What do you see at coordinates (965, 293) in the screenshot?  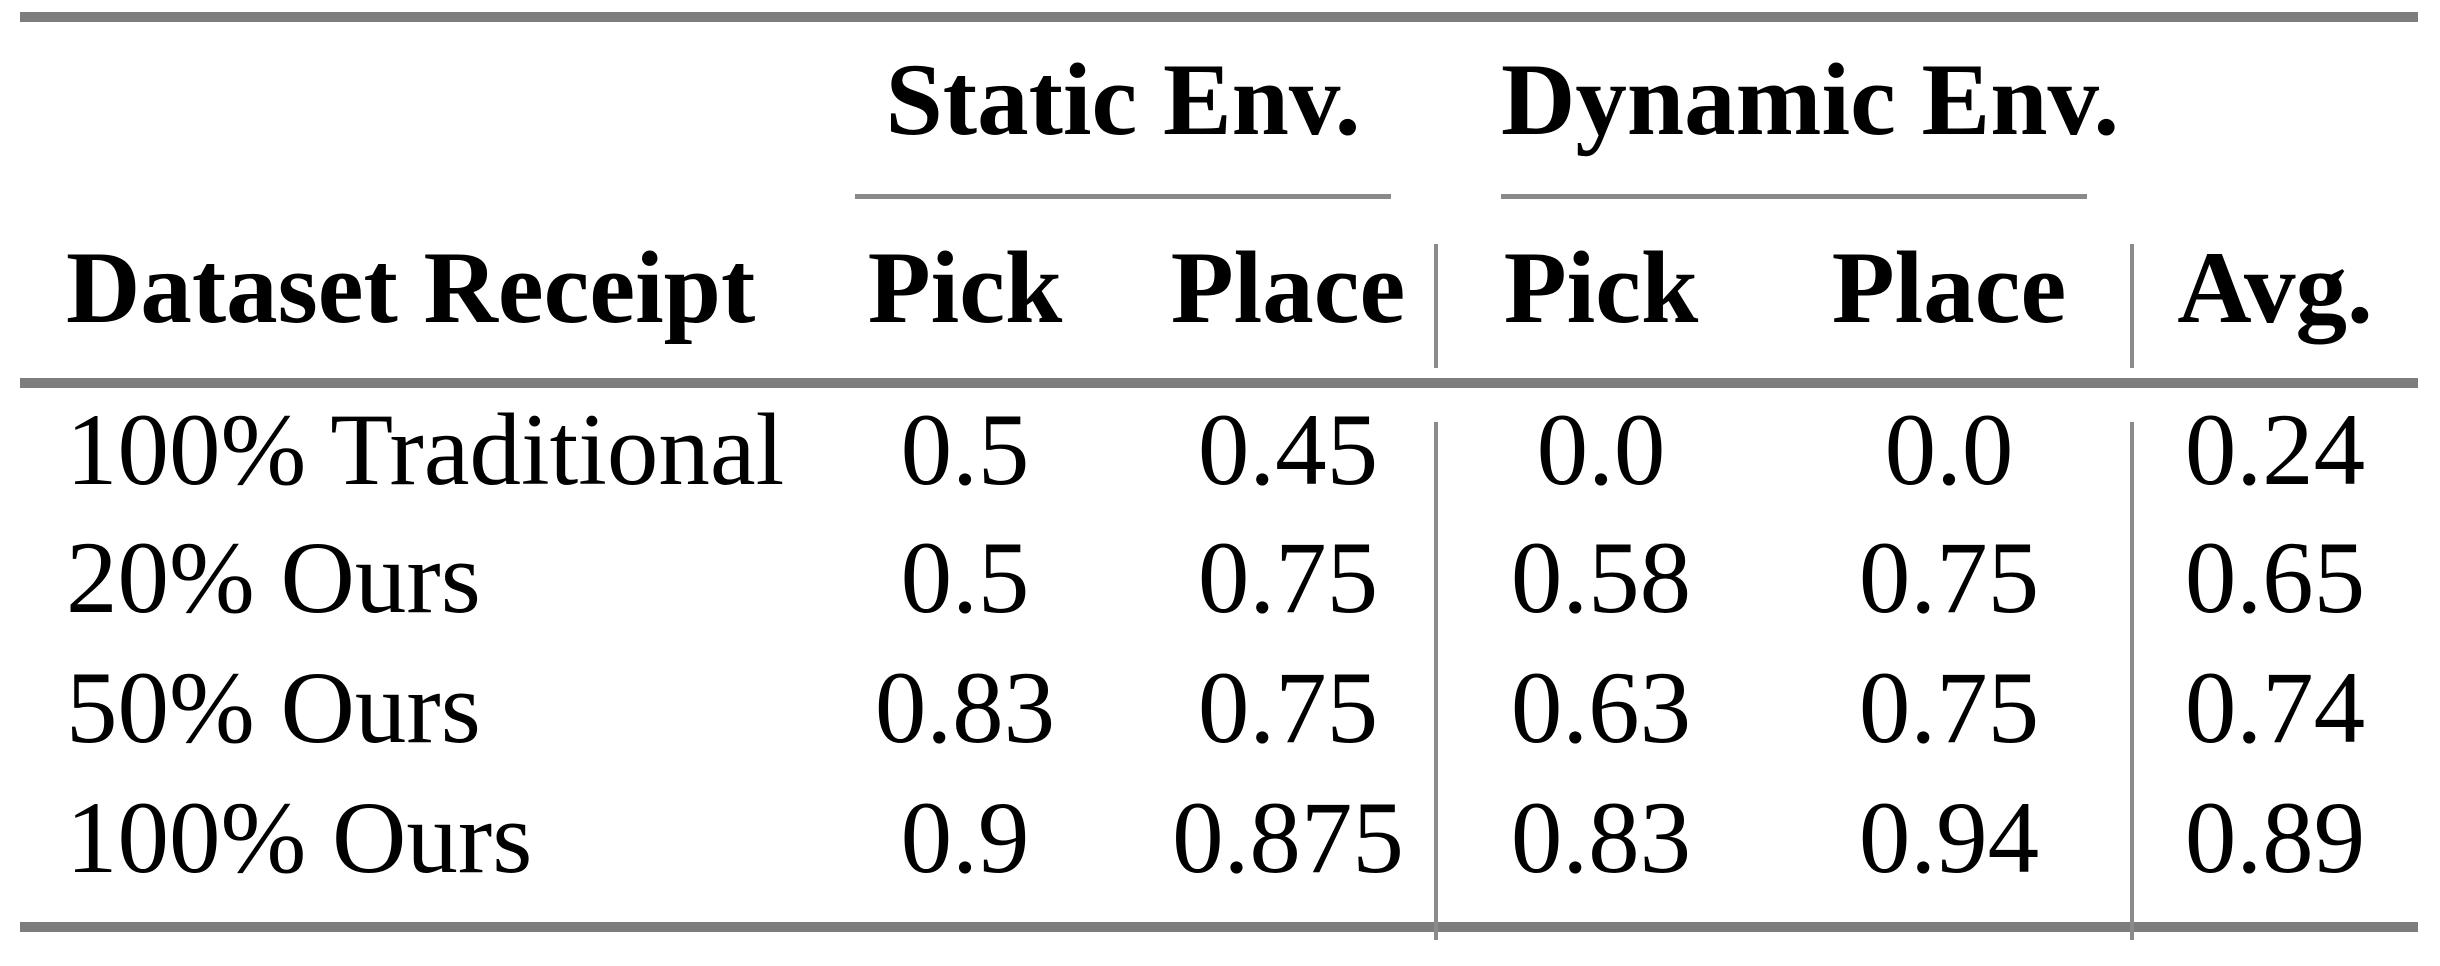 I see `column-header-static-pick: Pick` at bounding box center [965, 293].